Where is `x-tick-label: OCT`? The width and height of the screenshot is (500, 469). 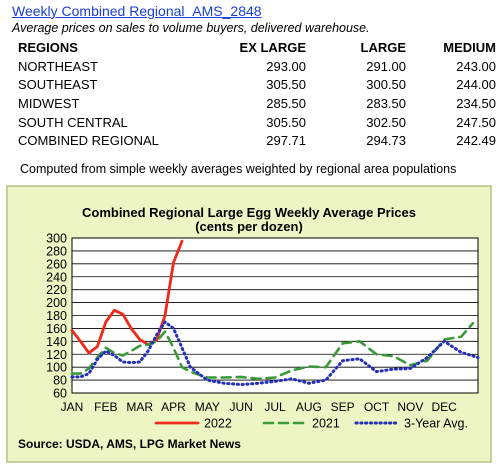 x-tick-label: OCT is located at coordinates (377, 407).